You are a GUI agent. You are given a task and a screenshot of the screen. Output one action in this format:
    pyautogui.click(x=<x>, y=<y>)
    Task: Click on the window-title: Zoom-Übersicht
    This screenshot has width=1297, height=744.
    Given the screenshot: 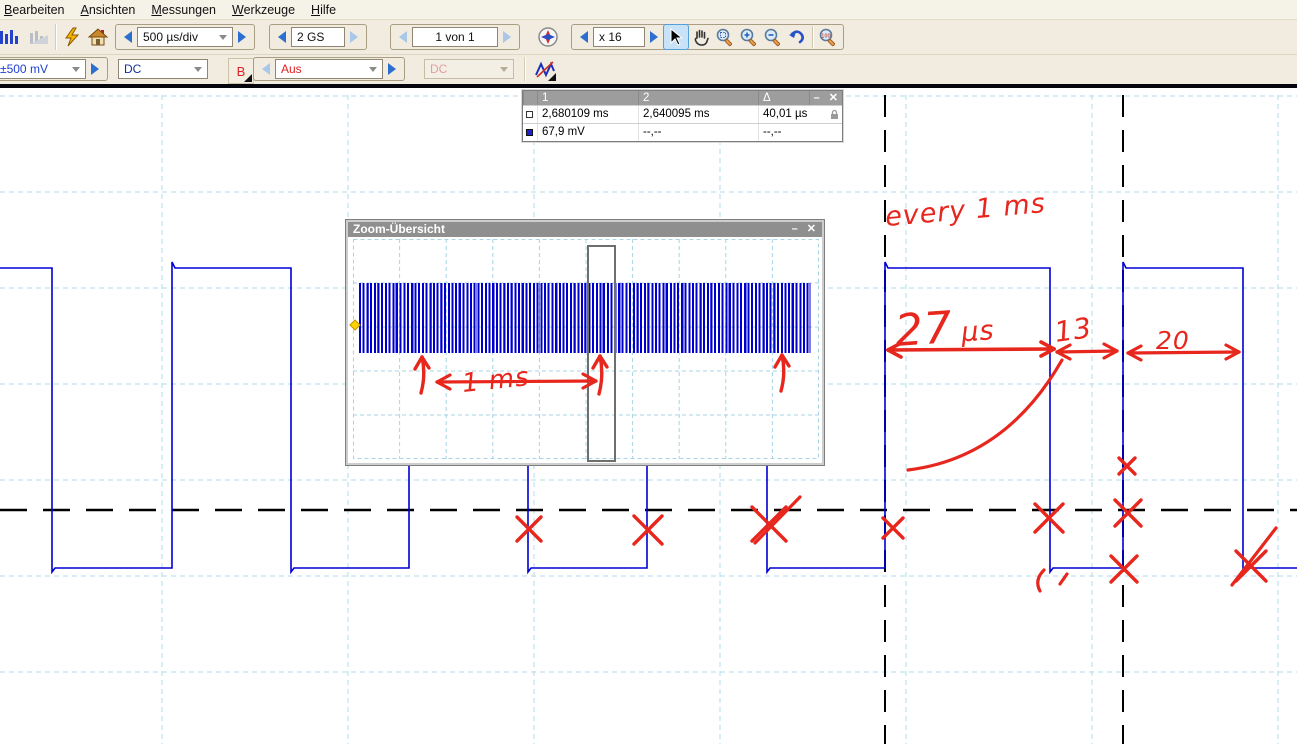 What is the action you would take?
    pyautogui.click(x=399, y=229)
    